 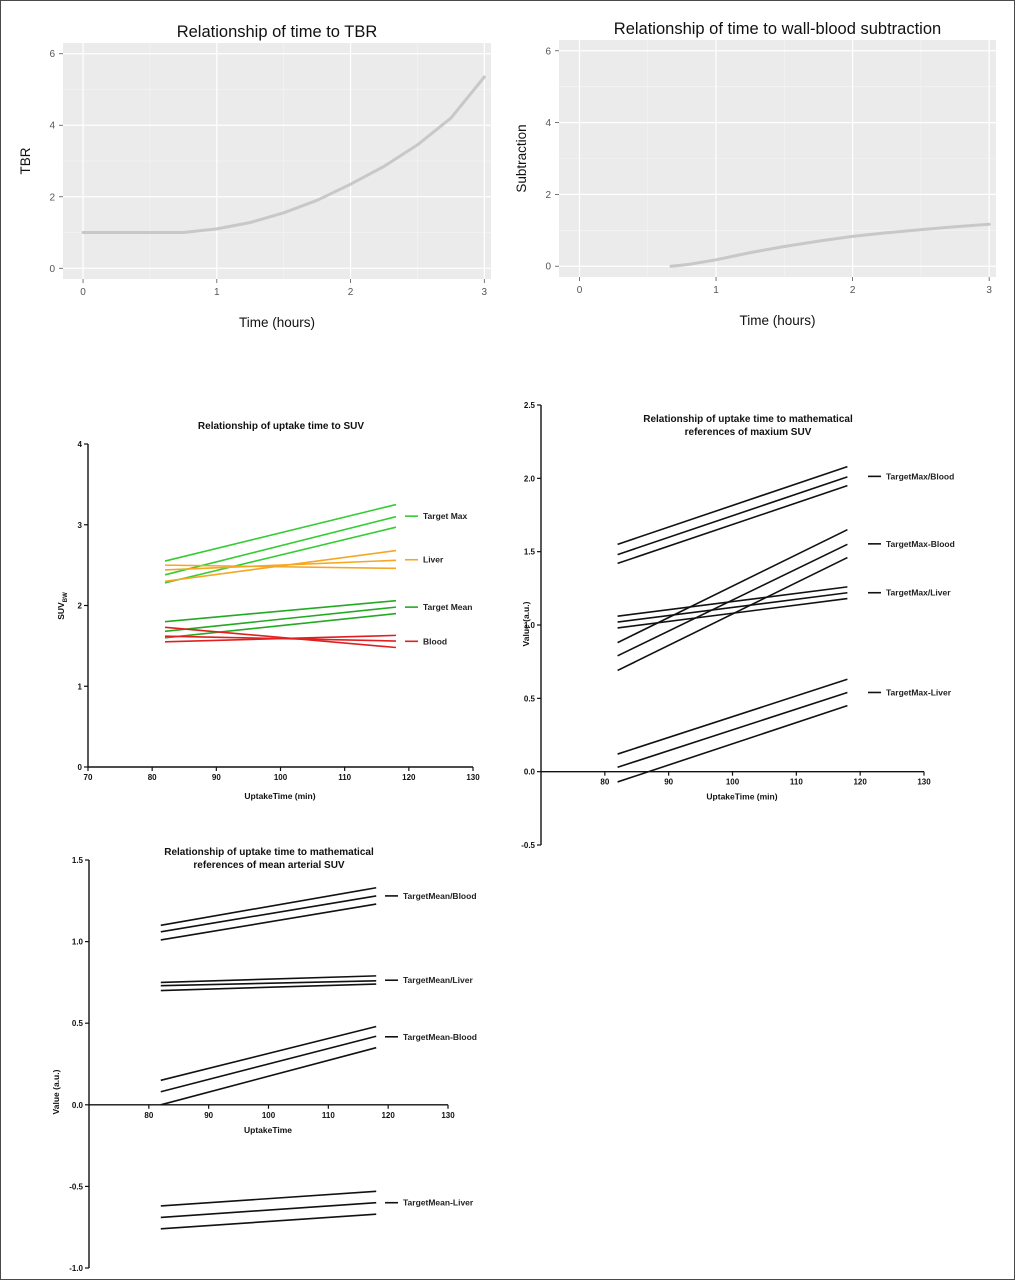 I want to click on y-tick-label: 0.0, so click(x=530, y=772).